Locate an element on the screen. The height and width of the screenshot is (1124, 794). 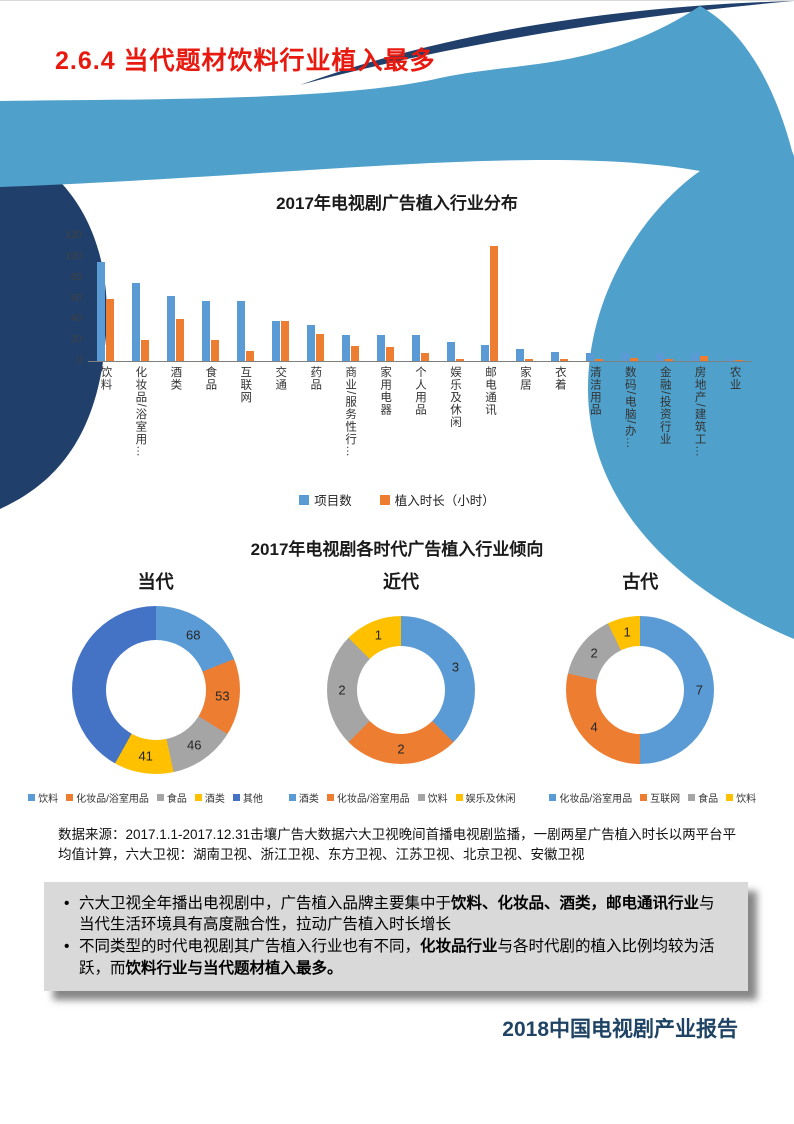
legend-item: 食品 is located at coordinates (171, 797).